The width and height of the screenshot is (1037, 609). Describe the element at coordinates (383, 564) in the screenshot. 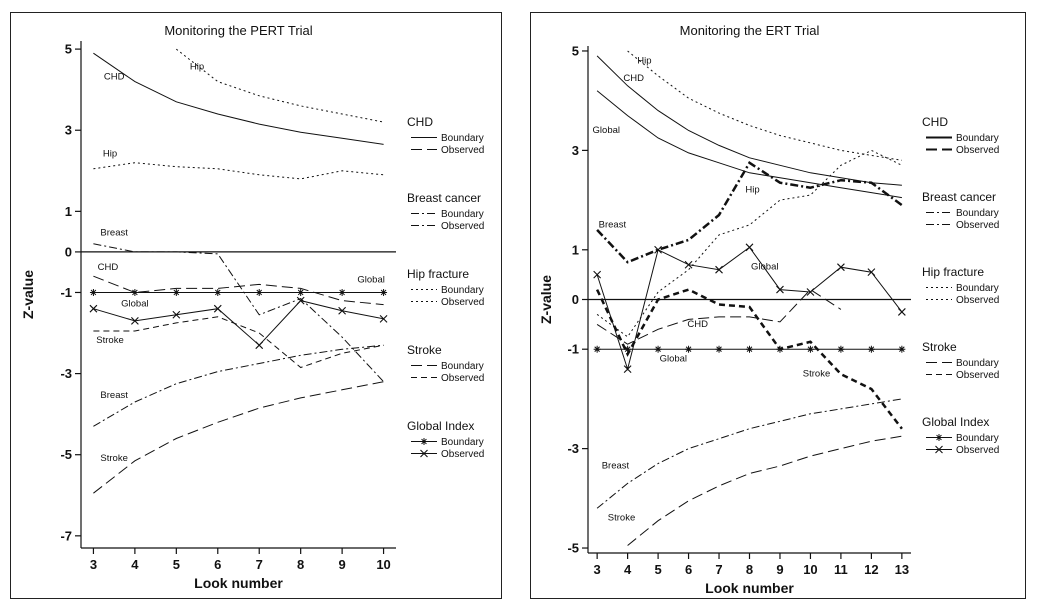

I see `x-tick-label: 10` at that location.